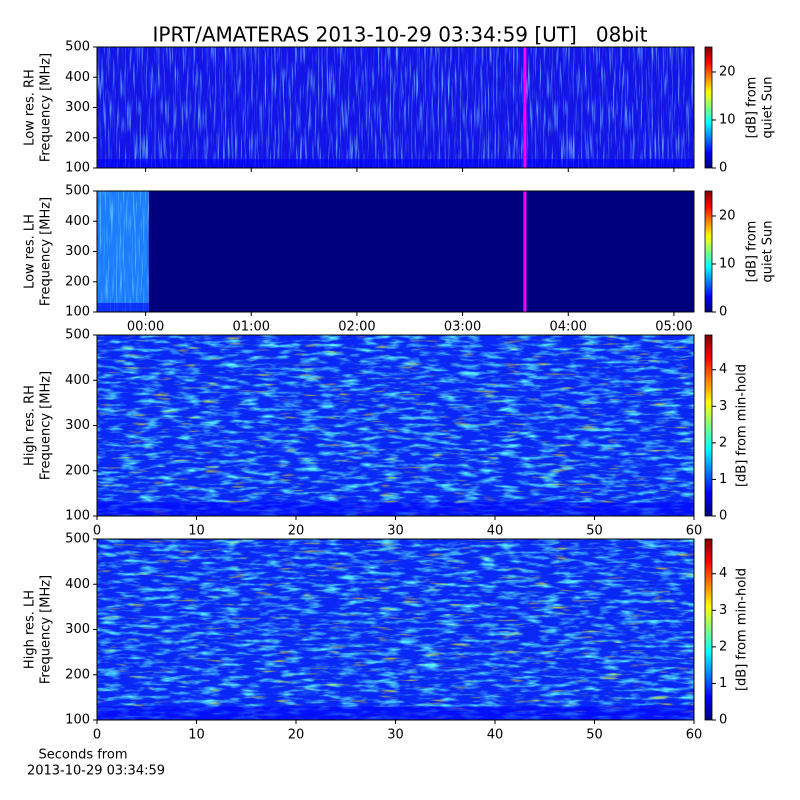 Image resolution: width=800 pixels, height=800 pixels. What do you see at coordinates (395, 251) in the screenshot?
I see `spectrogram-background` at bounding box center [395, 251].